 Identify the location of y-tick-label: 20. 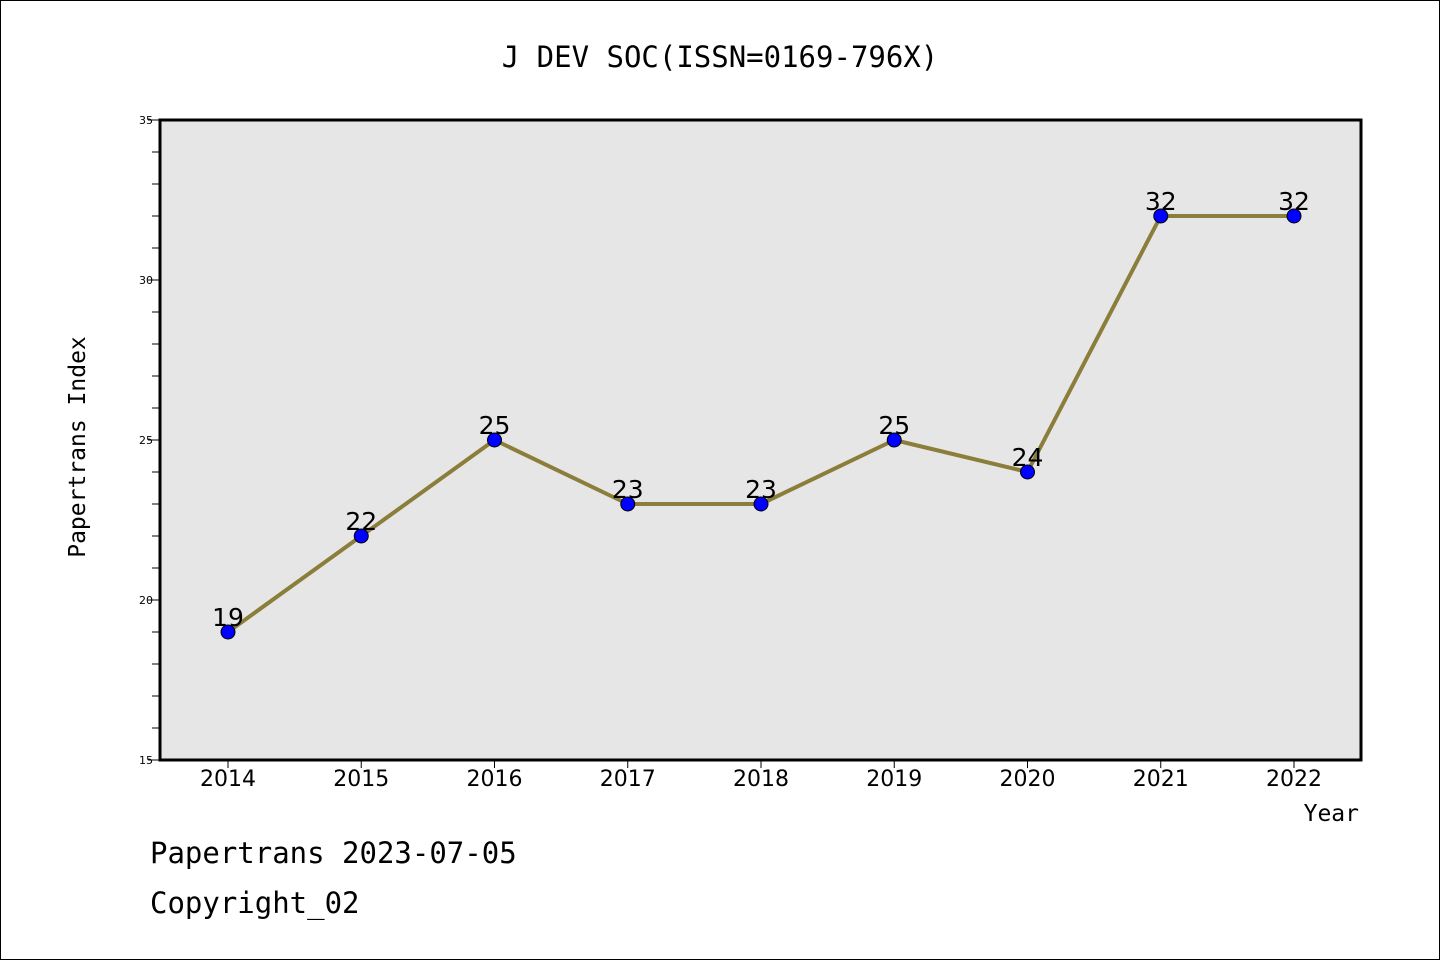
(146, 600).